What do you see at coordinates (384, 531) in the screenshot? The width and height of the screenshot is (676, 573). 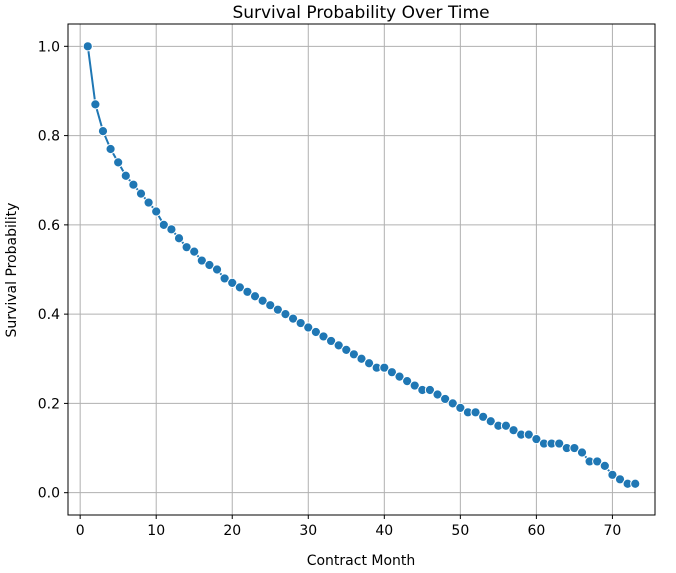 I see `x-tick-label: 40` at bounding box center [384, 531].